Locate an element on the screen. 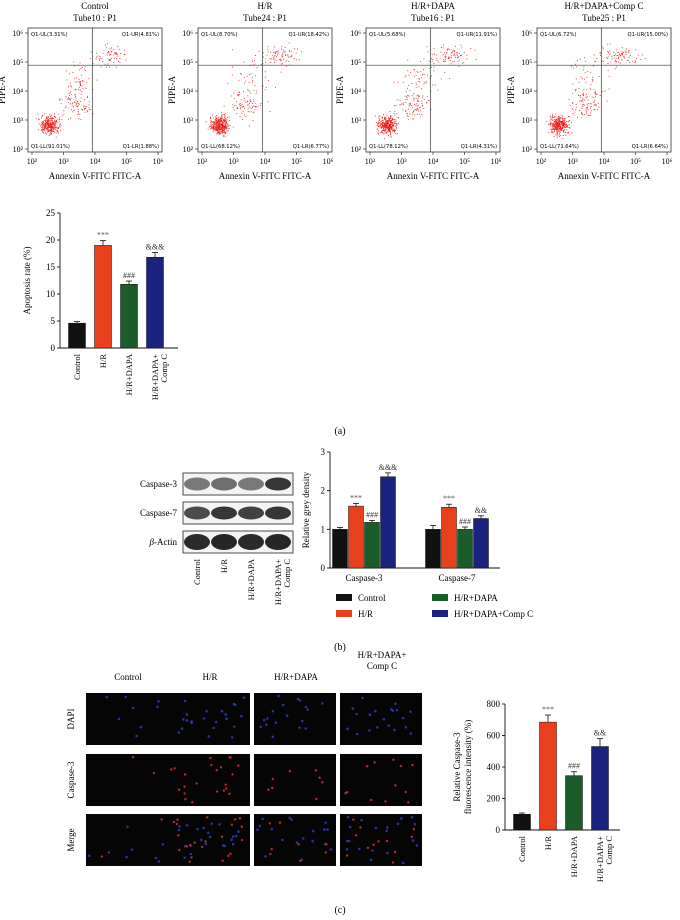 The width and height of the screenshot is (680, 920). y-tick-label: 400 is located at coordinates (494, 767).